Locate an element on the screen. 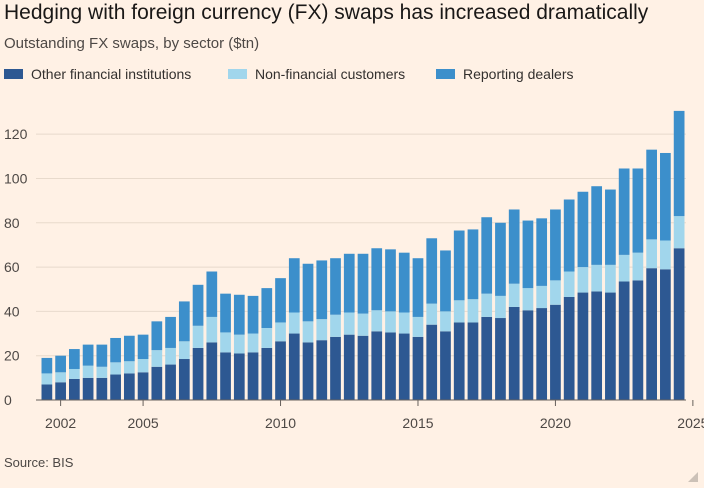  y-tick-label: 120 is located at coordinates (16, 134).